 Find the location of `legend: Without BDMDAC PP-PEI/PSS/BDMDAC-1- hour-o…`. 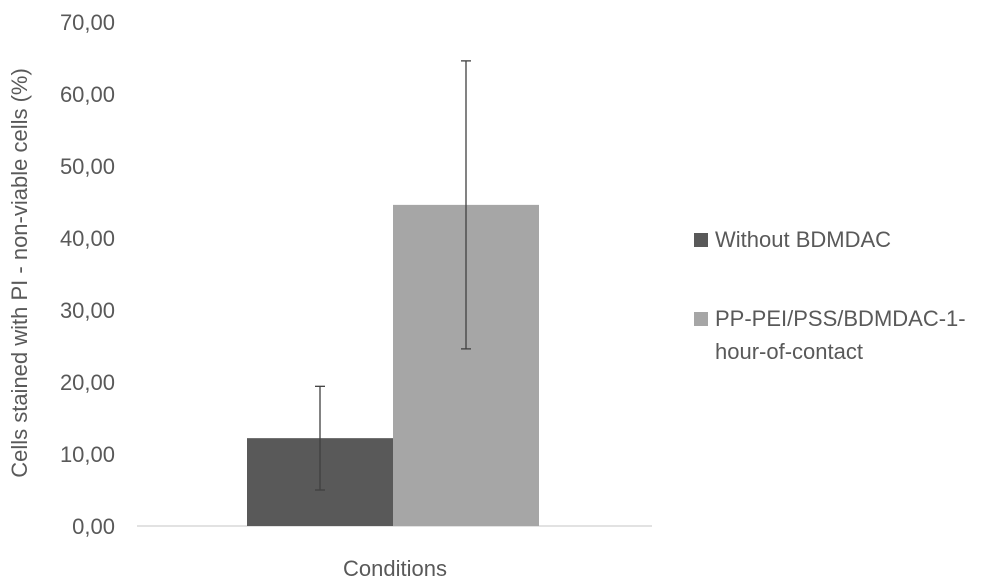

legend: Without BDMDAC PP-PEI/PSS/BDMDAC-1- hour-o… is located at coordinates (830, 295).